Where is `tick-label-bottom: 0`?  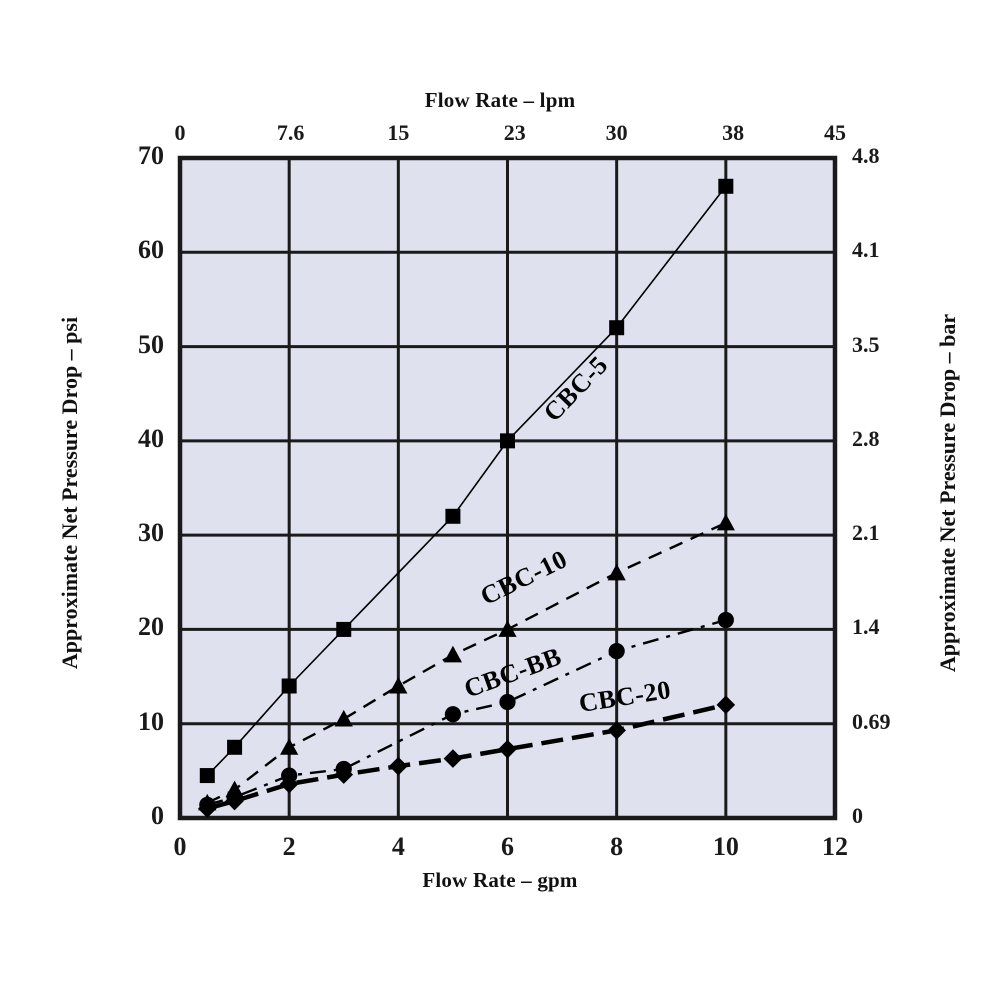 tick-label-bottom: 0 is located at coordinates (180, 846).